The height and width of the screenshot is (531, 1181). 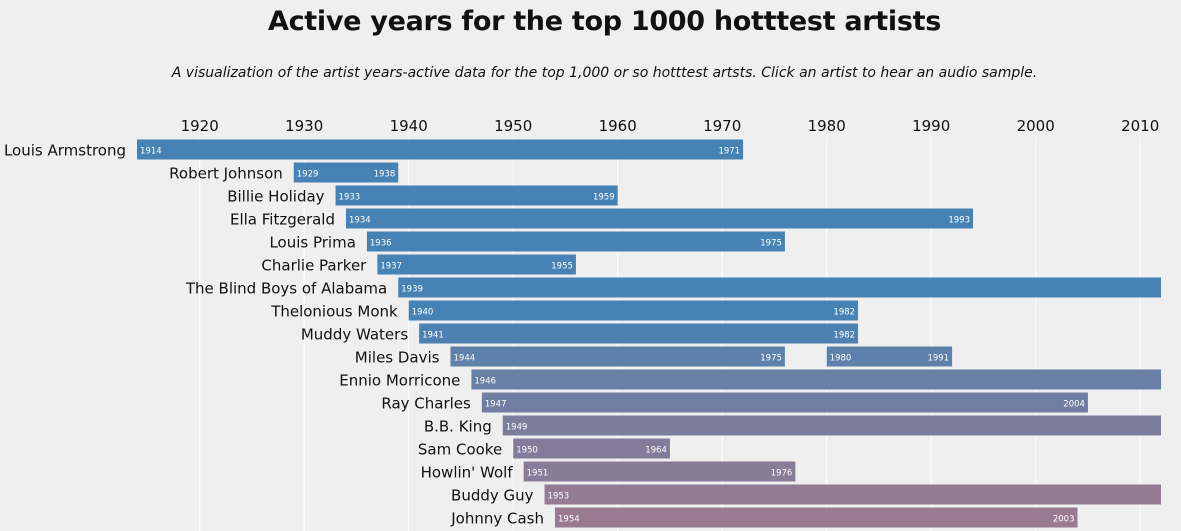 What do you see at coordinates (827, 126) in the screenshot?
I see `x-tick-label: 1980` at bounding box center [827, 126].